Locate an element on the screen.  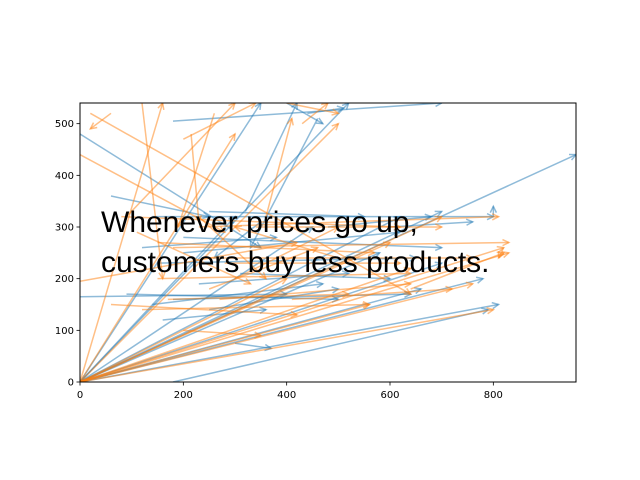
annotation-line-1: Whenever prices go up, is located at coordinates (259, 222).